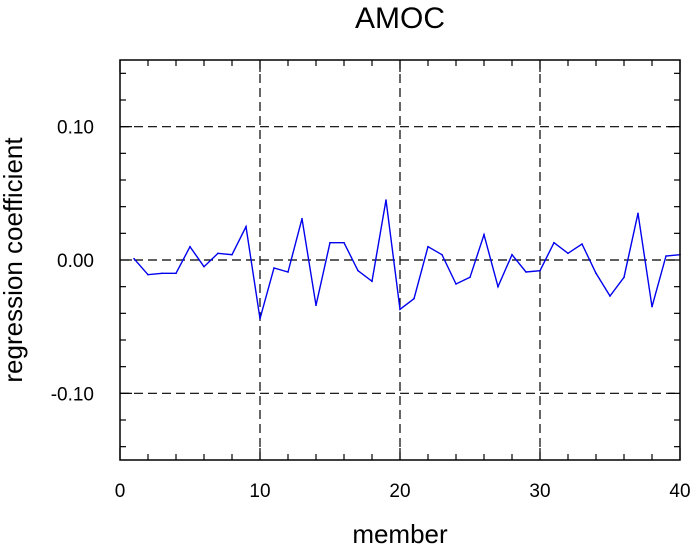  What do you see at coordinates (14, 260) in the screenshot?
I see `y-axis-label: regression coefficient` at bounding box center [14, 260].